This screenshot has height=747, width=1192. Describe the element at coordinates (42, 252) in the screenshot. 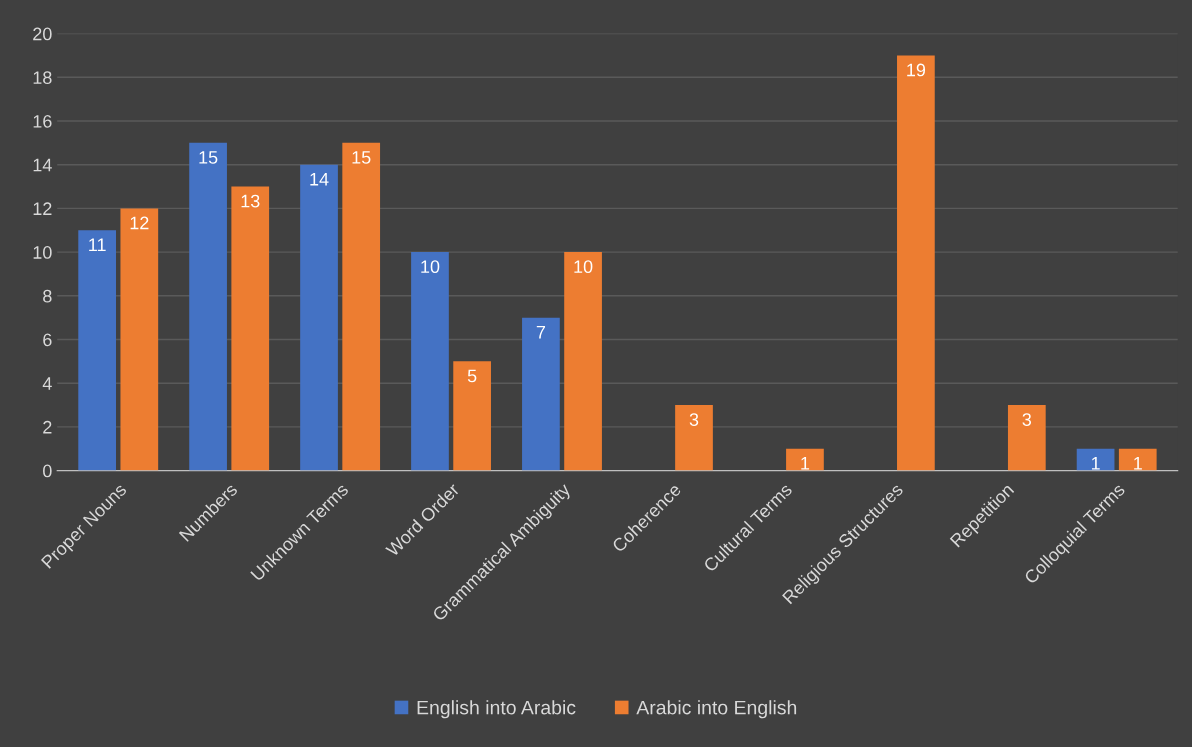

I see `y-tick-label: 10` at that location.